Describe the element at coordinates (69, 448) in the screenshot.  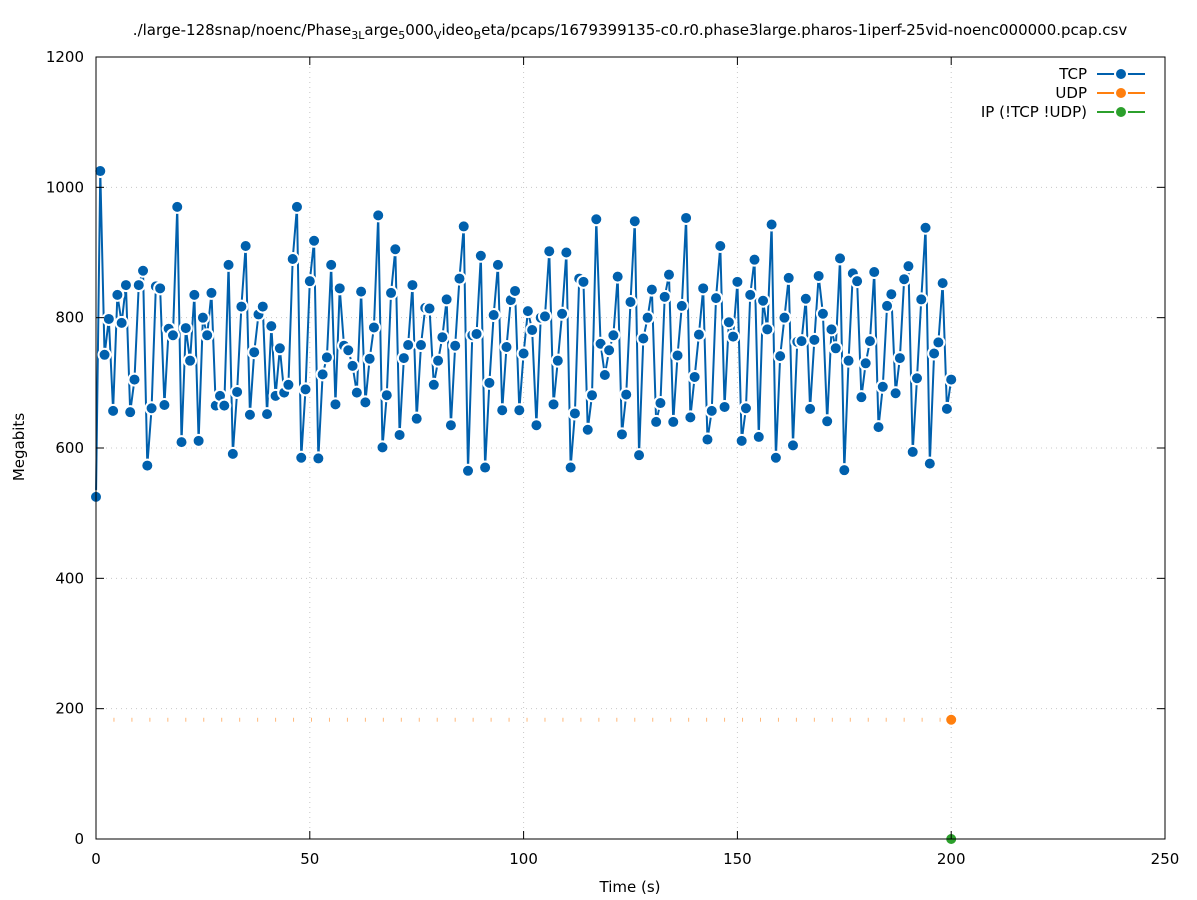
I see `y-tick-label: 600` at that location.